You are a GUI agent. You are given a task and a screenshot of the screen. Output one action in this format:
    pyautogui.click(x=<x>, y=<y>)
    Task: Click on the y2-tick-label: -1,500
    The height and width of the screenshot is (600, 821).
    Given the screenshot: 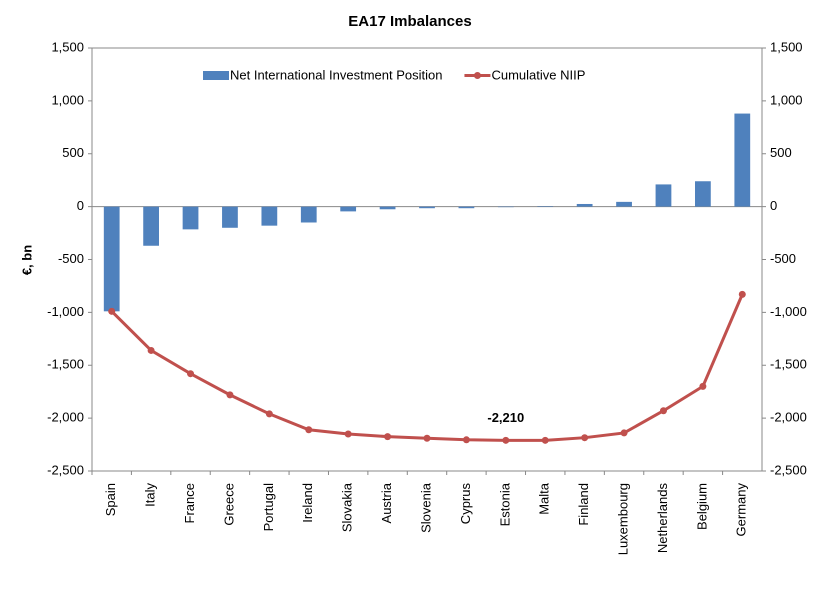 What is the action you would take?
    pyautogui.click(x=788, y=364)
    